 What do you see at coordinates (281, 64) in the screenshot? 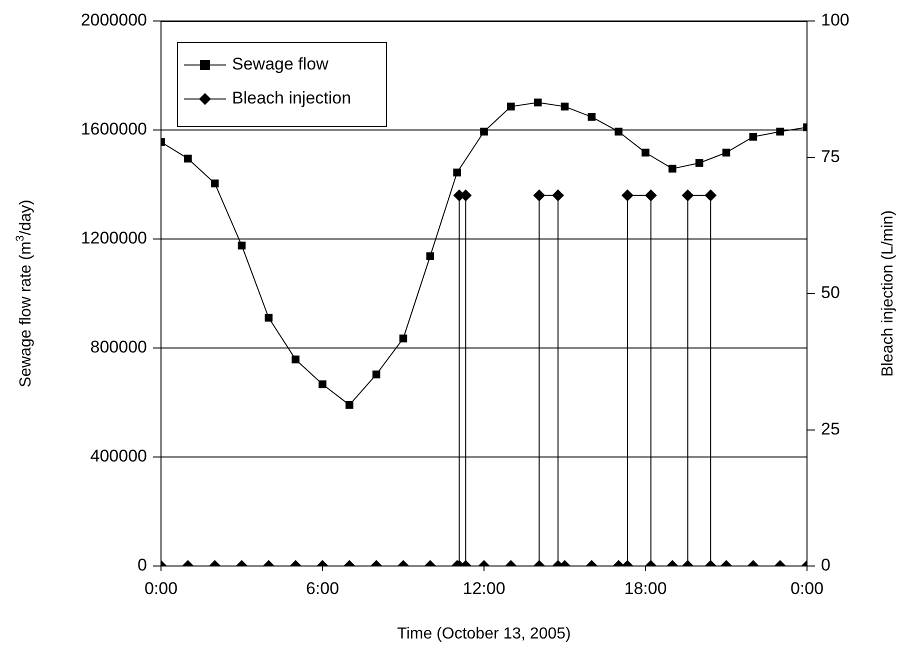
I see `legend-label: Sewage flow` at bounding box center [281, 64].